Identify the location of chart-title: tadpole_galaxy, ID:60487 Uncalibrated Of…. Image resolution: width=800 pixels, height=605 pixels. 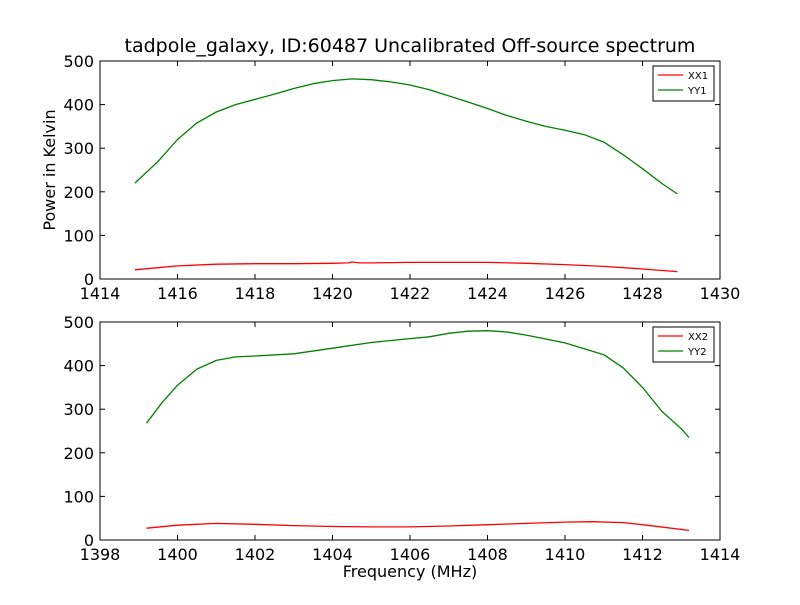
(410, 46).